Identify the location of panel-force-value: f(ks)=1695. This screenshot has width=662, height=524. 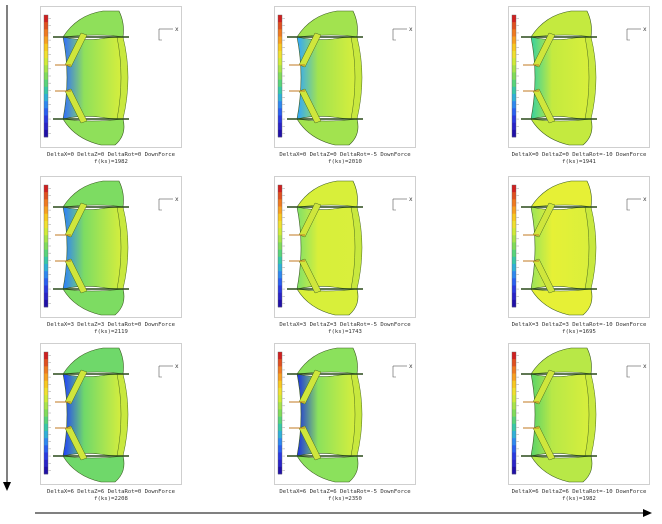
(579, 332).